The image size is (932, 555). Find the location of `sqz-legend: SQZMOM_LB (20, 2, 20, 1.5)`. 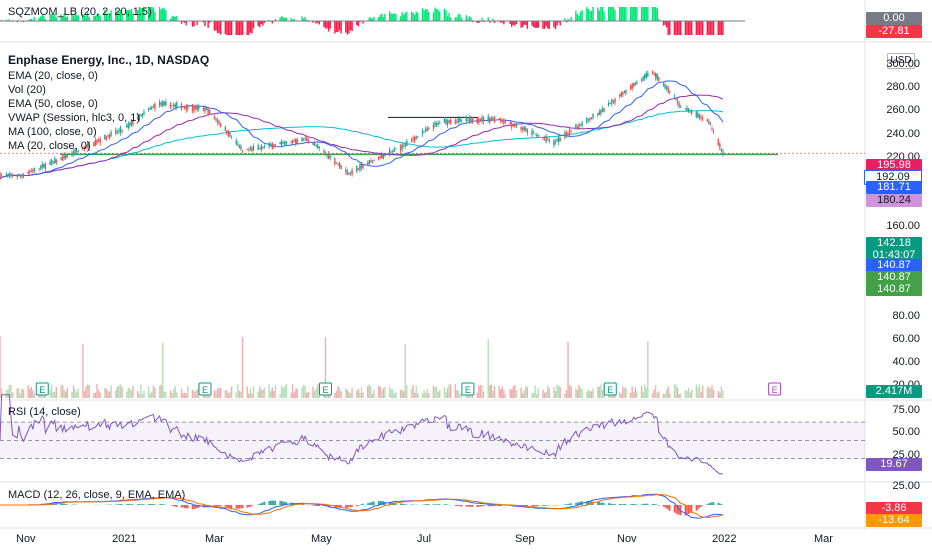

sqz-legend: SQZMOM_LB (20, 2, 20, 1.5) is located at coordinates (80, 12).